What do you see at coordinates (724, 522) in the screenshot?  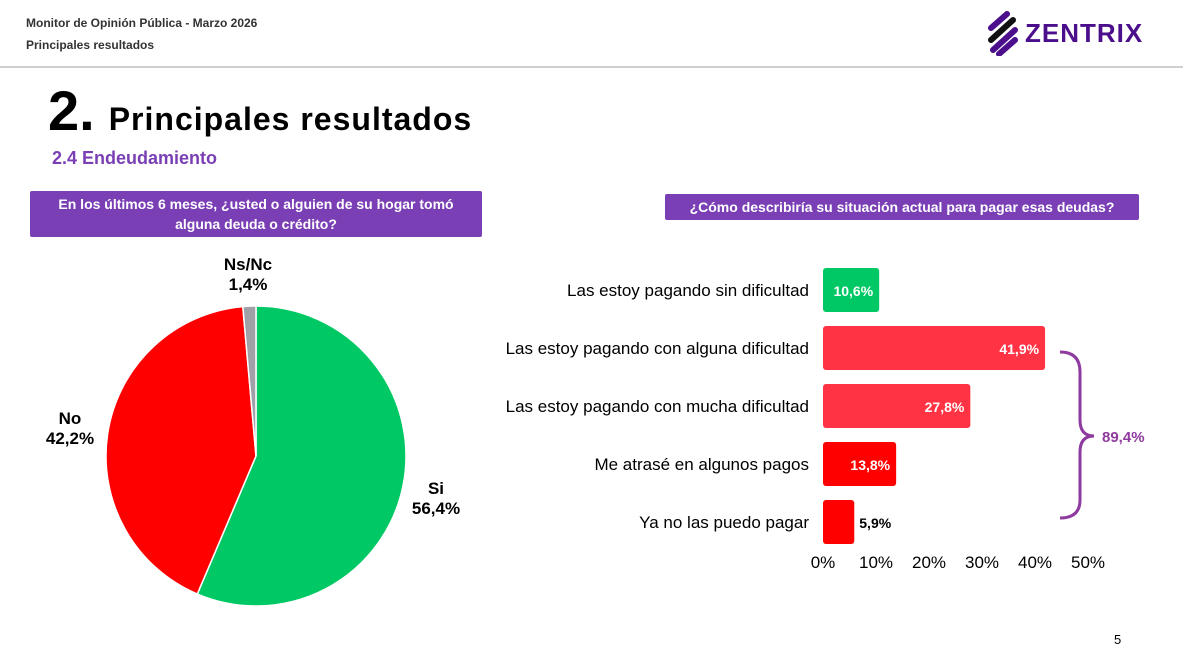 I see `bar-category-label: Ya no las puedo pagar` at bounding box center [724, 522].